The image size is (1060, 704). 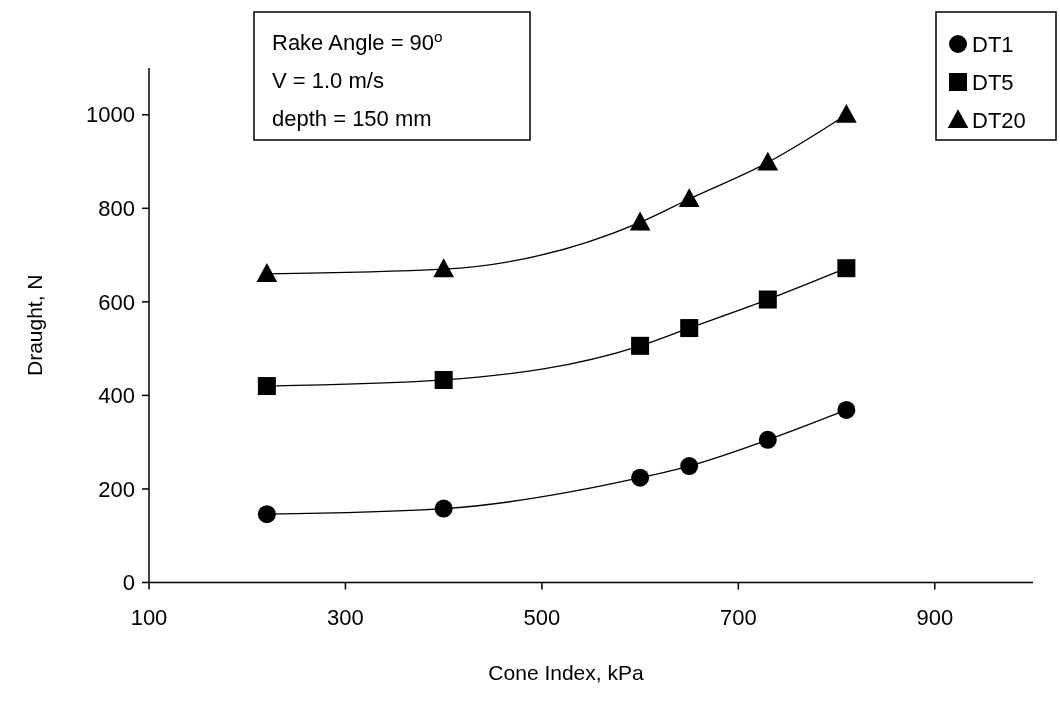 What do you see at coordinates (116, 489) in the screenshot?
I see `y-tick-label: 200` at bounding box center [116, 489].